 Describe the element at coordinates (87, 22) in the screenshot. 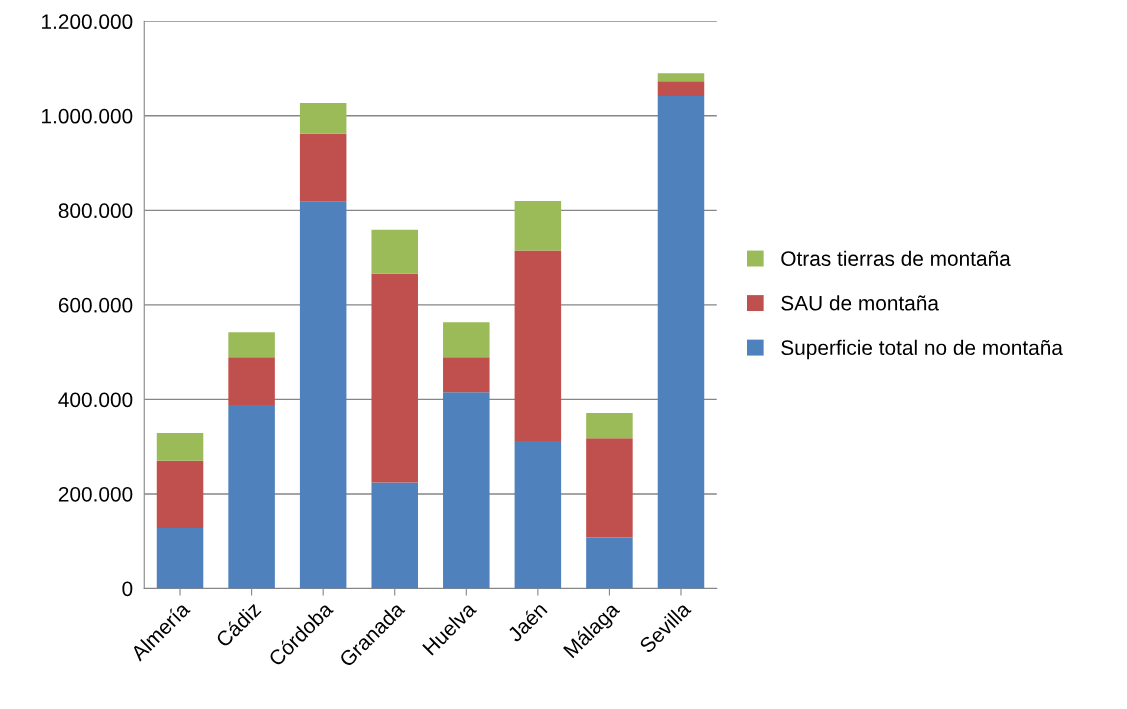

I see `y-tick-label: 1.200.000` at that location.